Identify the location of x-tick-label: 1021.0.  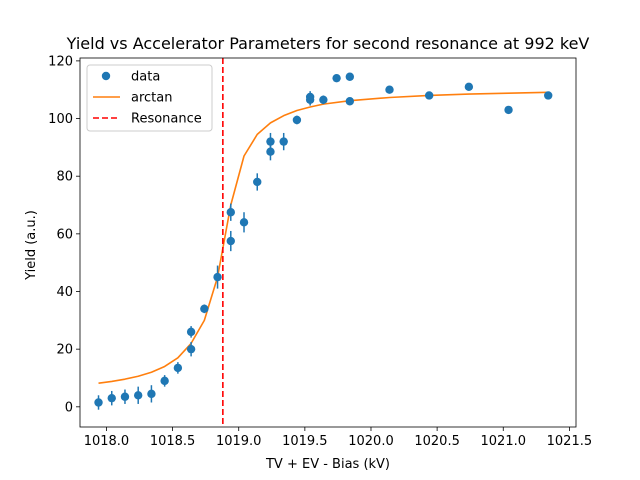
(504, 441).